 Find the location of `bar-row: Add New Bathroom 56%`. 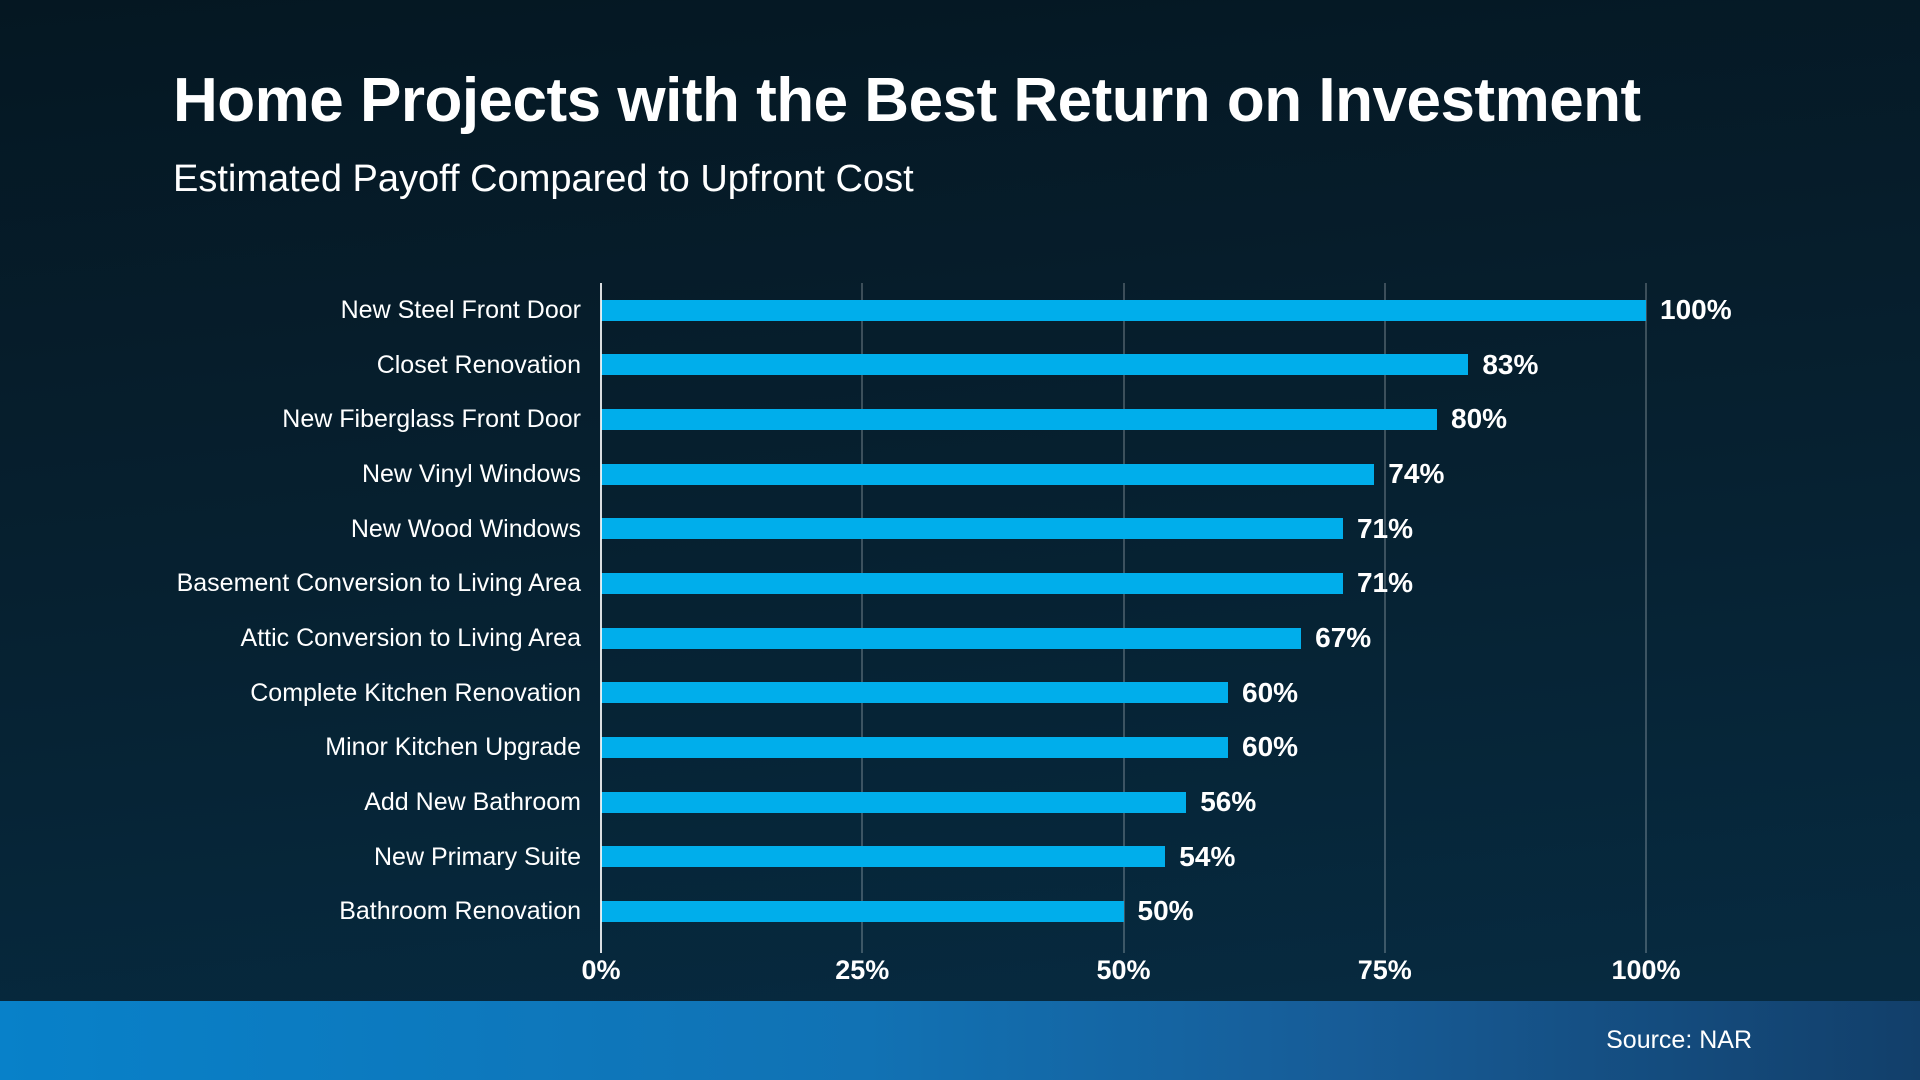

bar-row: Add New Bathroom 56% is located at coordinates (1005, 802).